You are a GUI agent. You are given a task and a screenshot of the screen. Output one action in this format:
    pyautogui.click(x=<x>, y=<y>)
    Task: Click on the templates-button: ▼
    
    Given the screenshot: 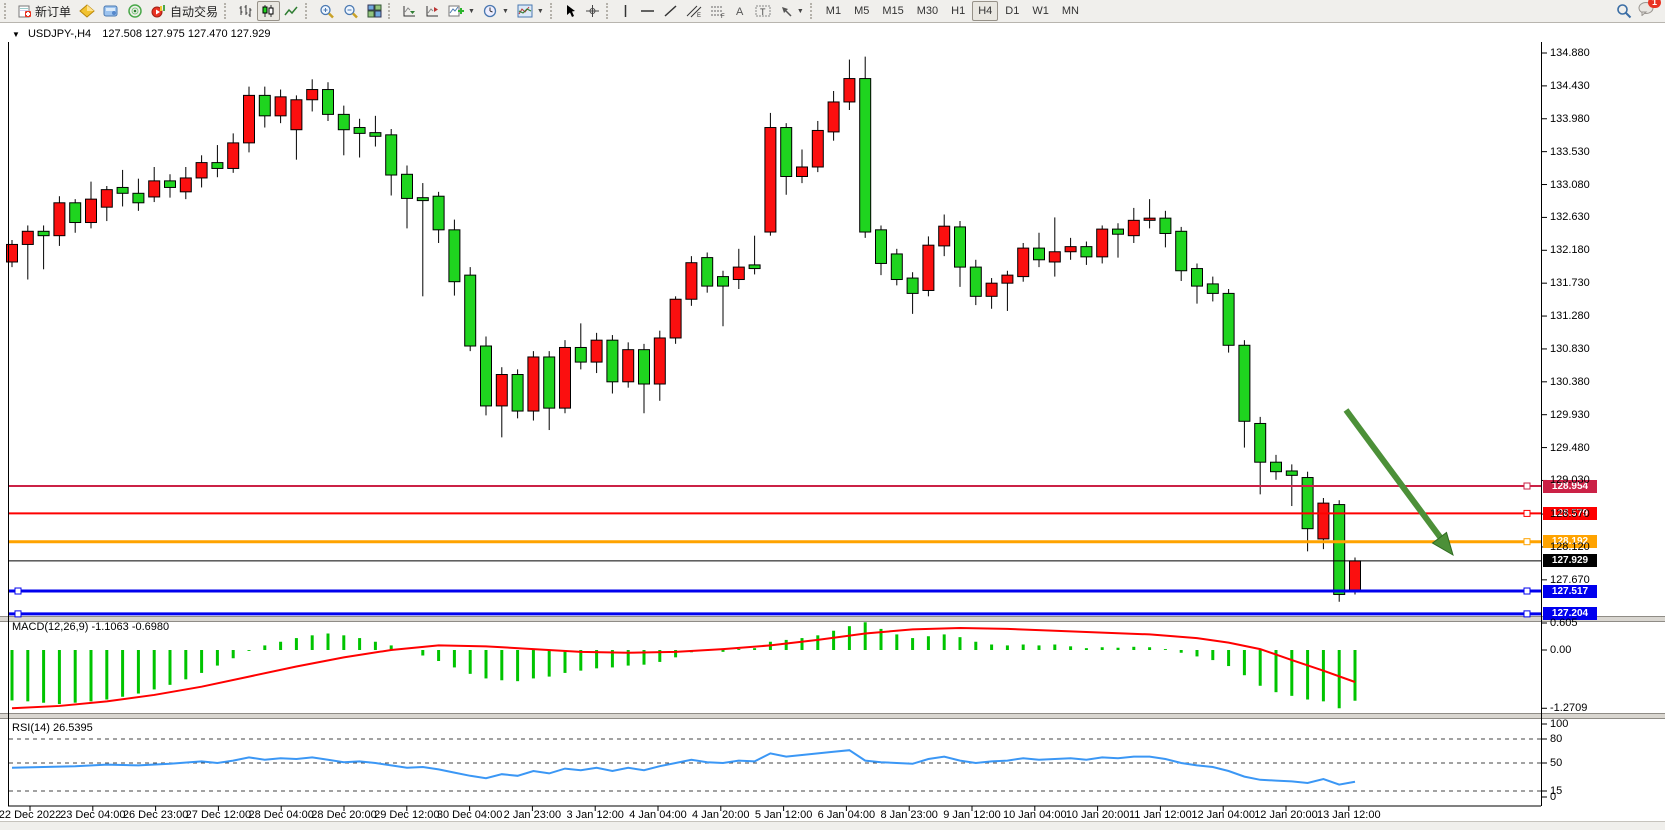 What is the action you would take?
    pyautogui.click(x=530, y=11)
    